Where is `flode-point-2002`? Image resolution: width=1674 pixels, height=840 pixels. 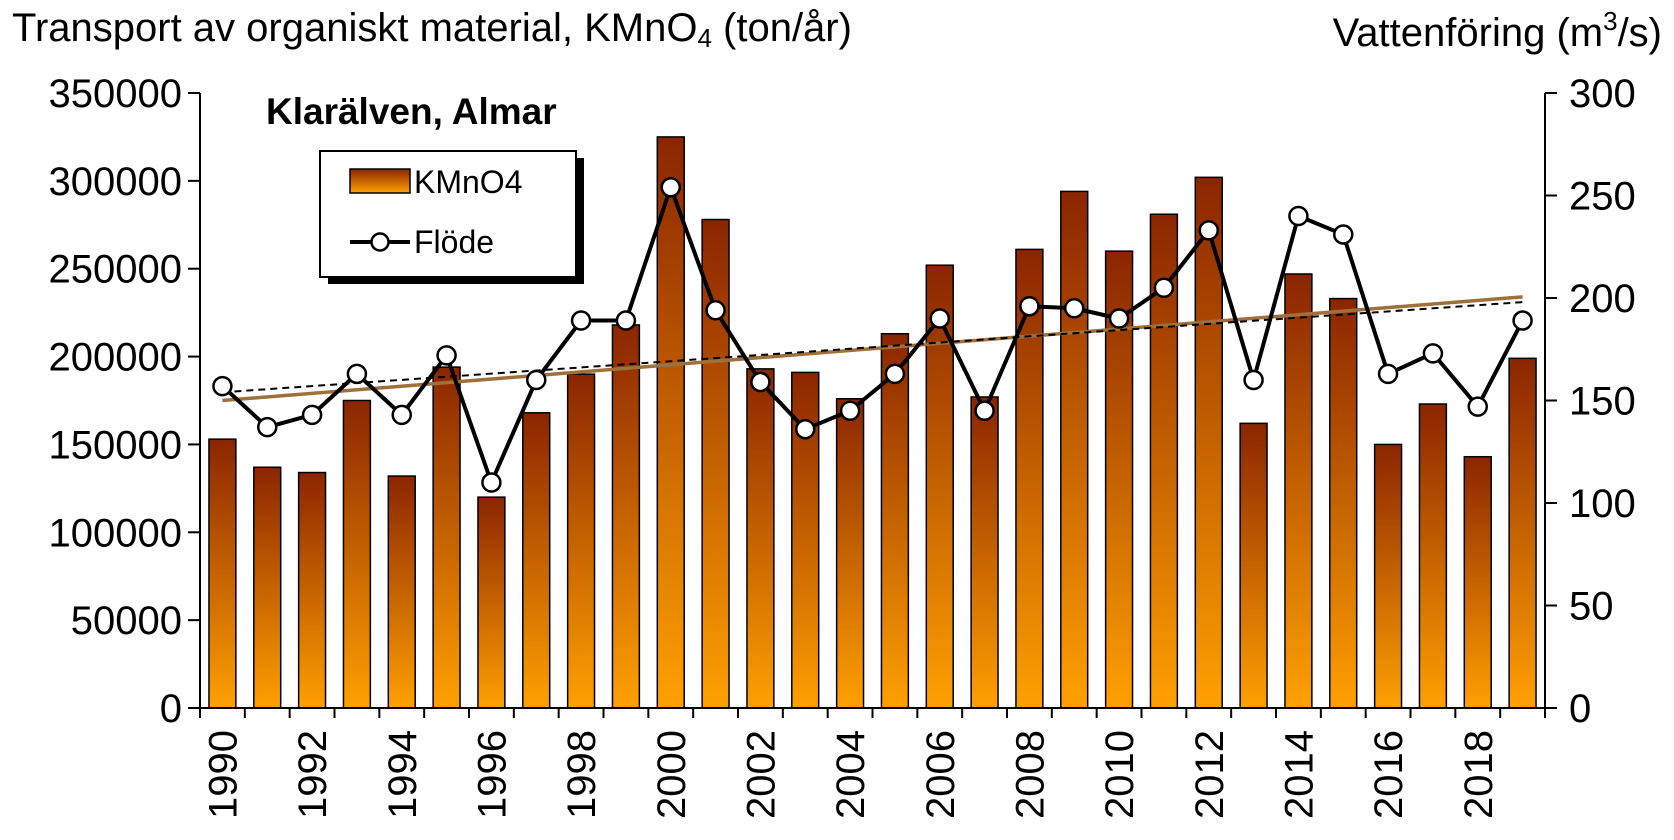 flode-point-2002 is located at coordinates (760, 382).